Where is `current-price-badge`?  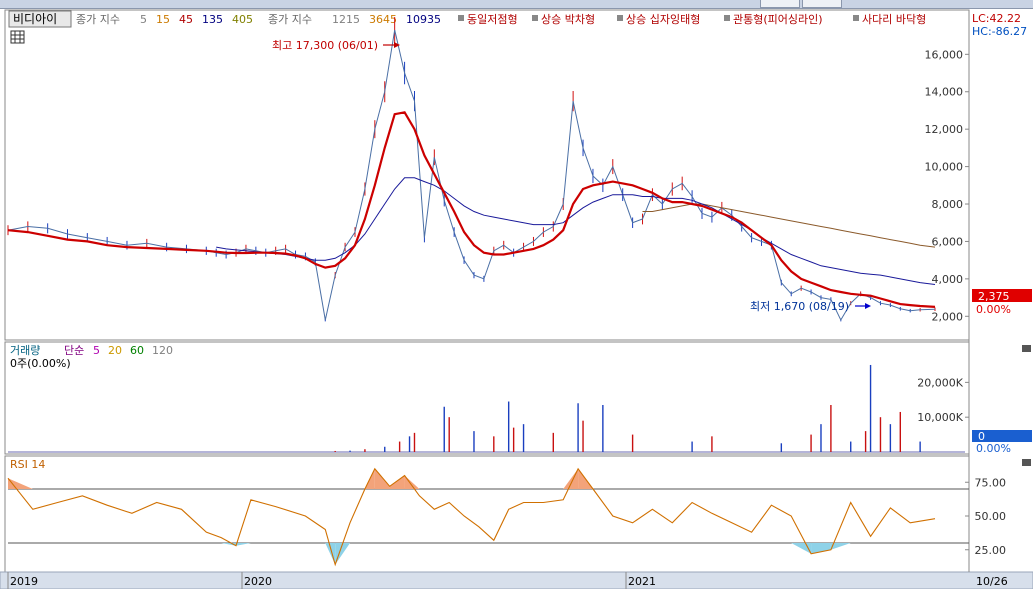 current-price-badge is located at coordinates (1002, 295).